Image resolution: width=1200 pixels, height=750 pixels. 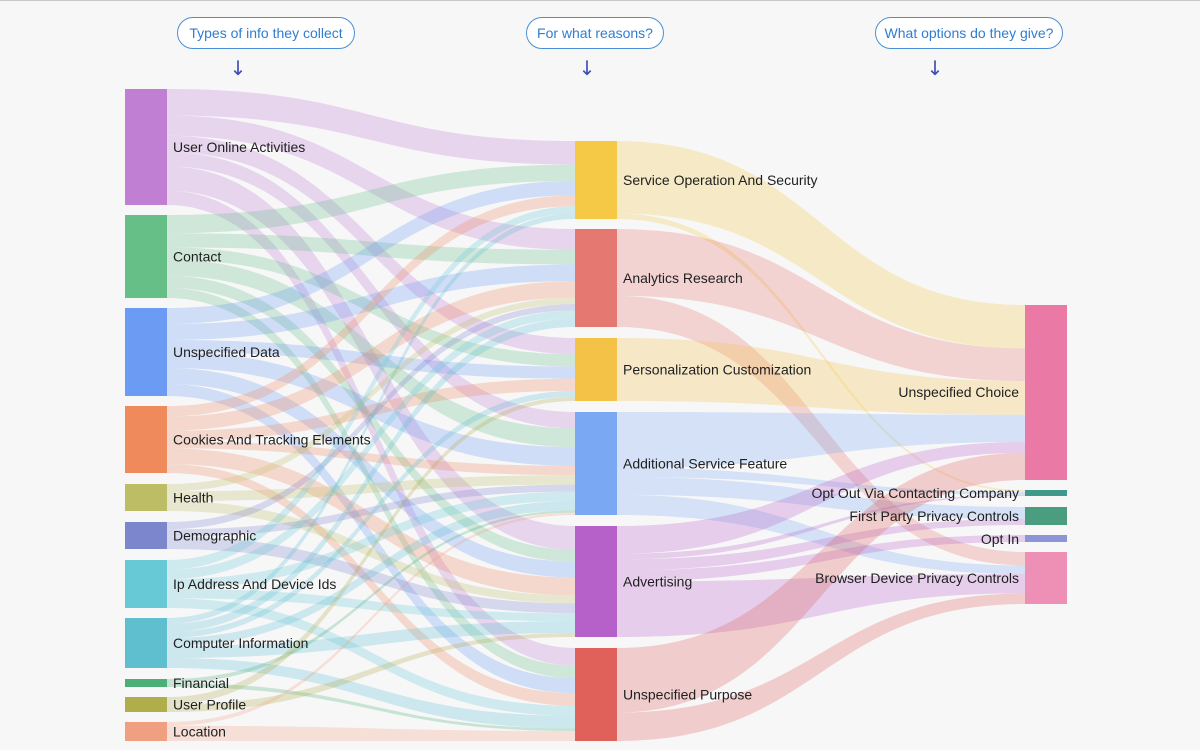 What do you see at coordinates (821, 376) in the screenshot?
I see `flow-personalization-to-unspec_choice` at bounding box center [821, 376].